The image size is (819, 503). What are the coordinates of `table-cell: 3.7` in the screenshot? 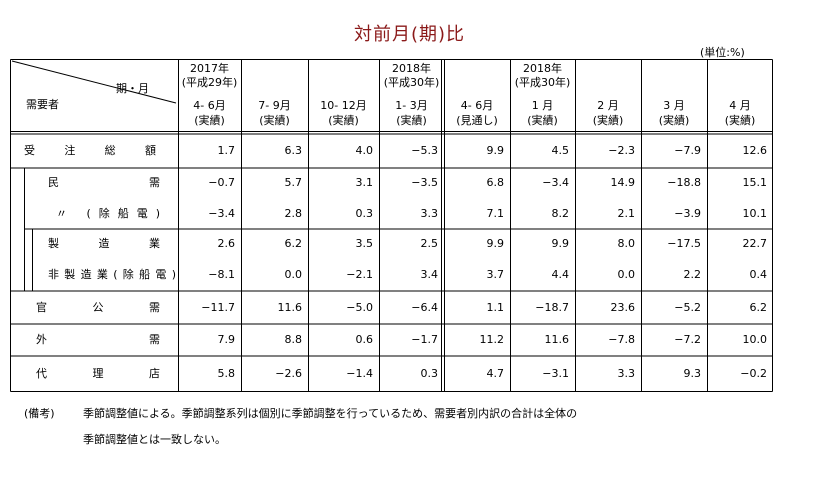 It's located at (495, 274).